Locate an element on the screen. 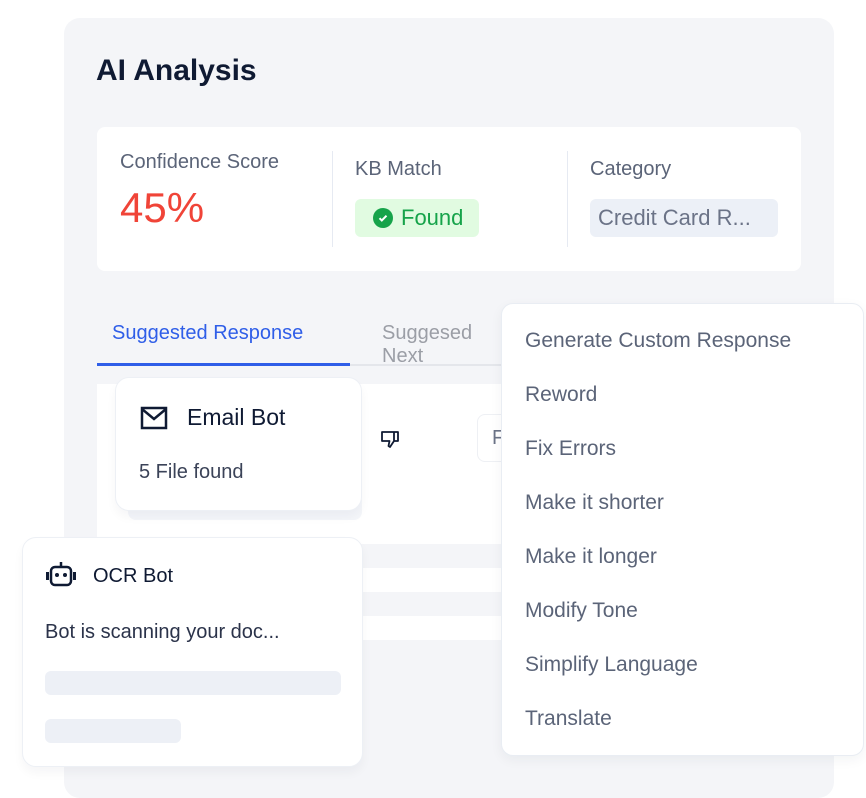 This screenshot has width=866, height=798. menu-item-simplify-language: Simplify Language is located at coordinates (611, 664).